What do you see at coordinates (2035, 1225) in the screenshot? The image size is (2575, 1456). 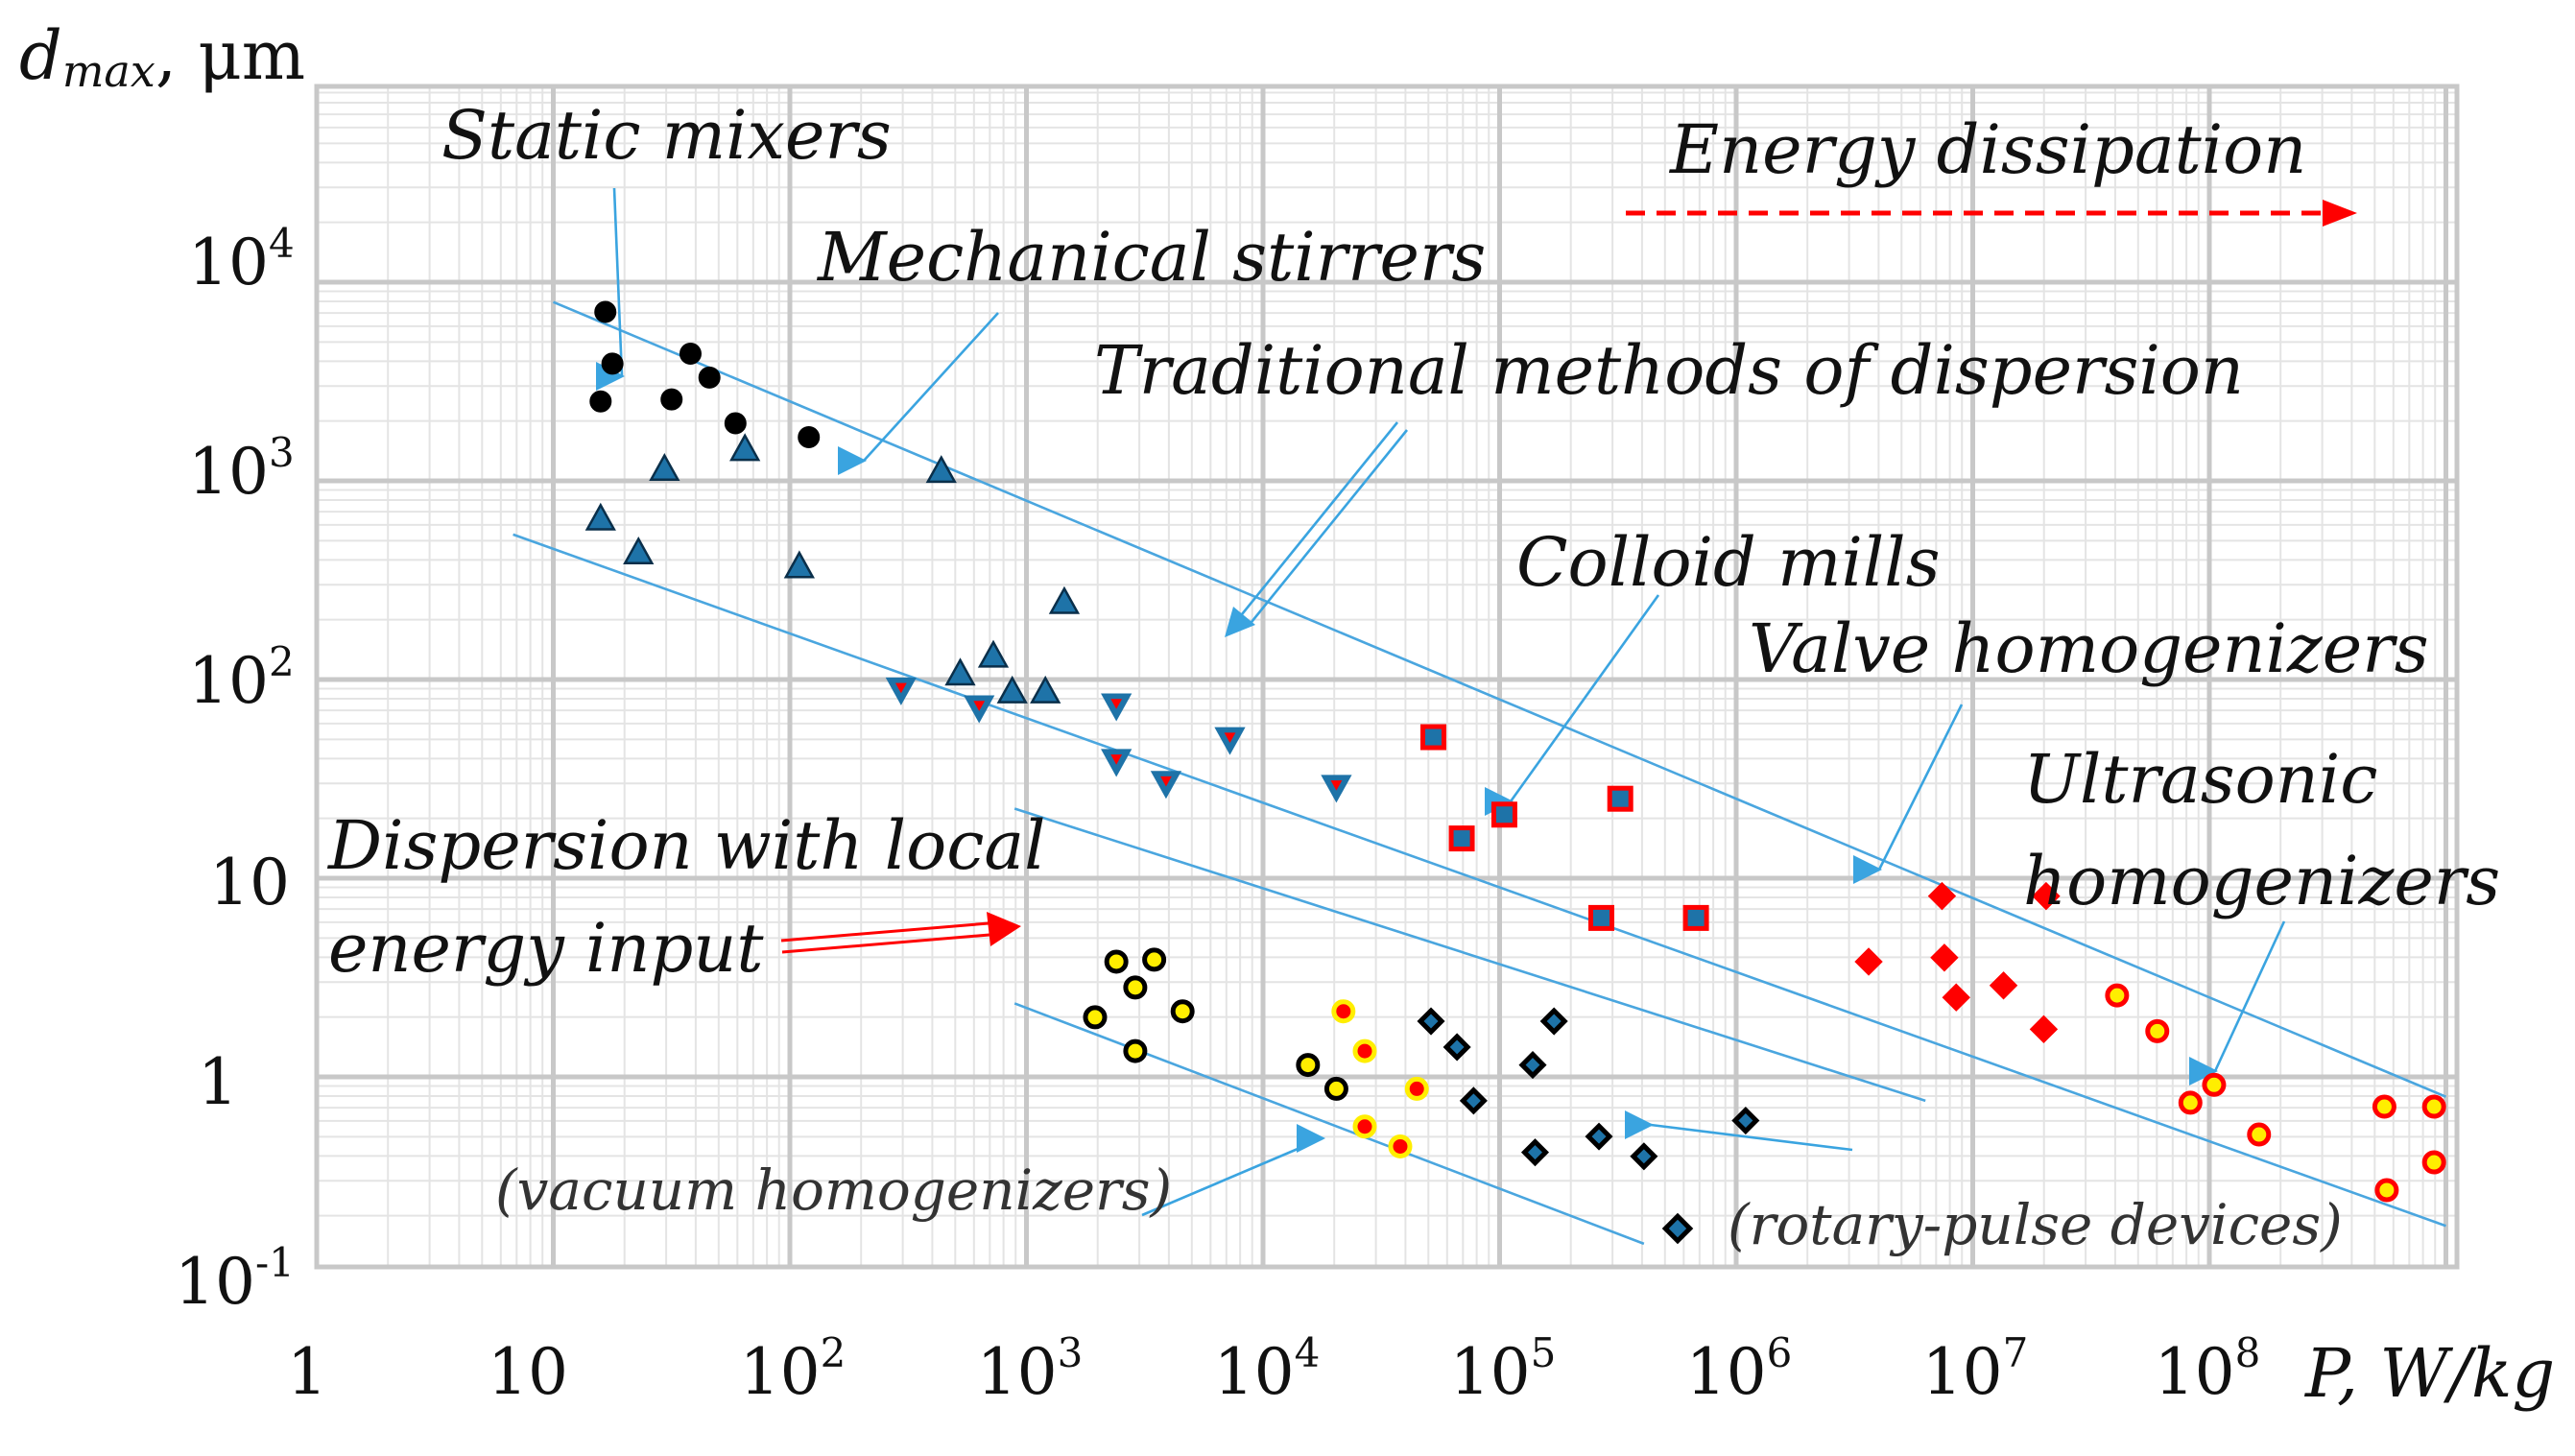 I see `label-rotary: (rotary-pulse devices)` at bounding box center [2035, 1225].